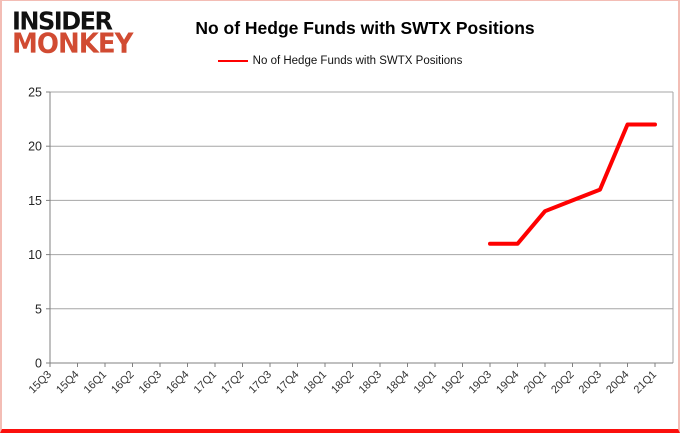 The width and height of the screenshot is (680, 433). I want to click on y-tick-label: 5, so click(38, 309).